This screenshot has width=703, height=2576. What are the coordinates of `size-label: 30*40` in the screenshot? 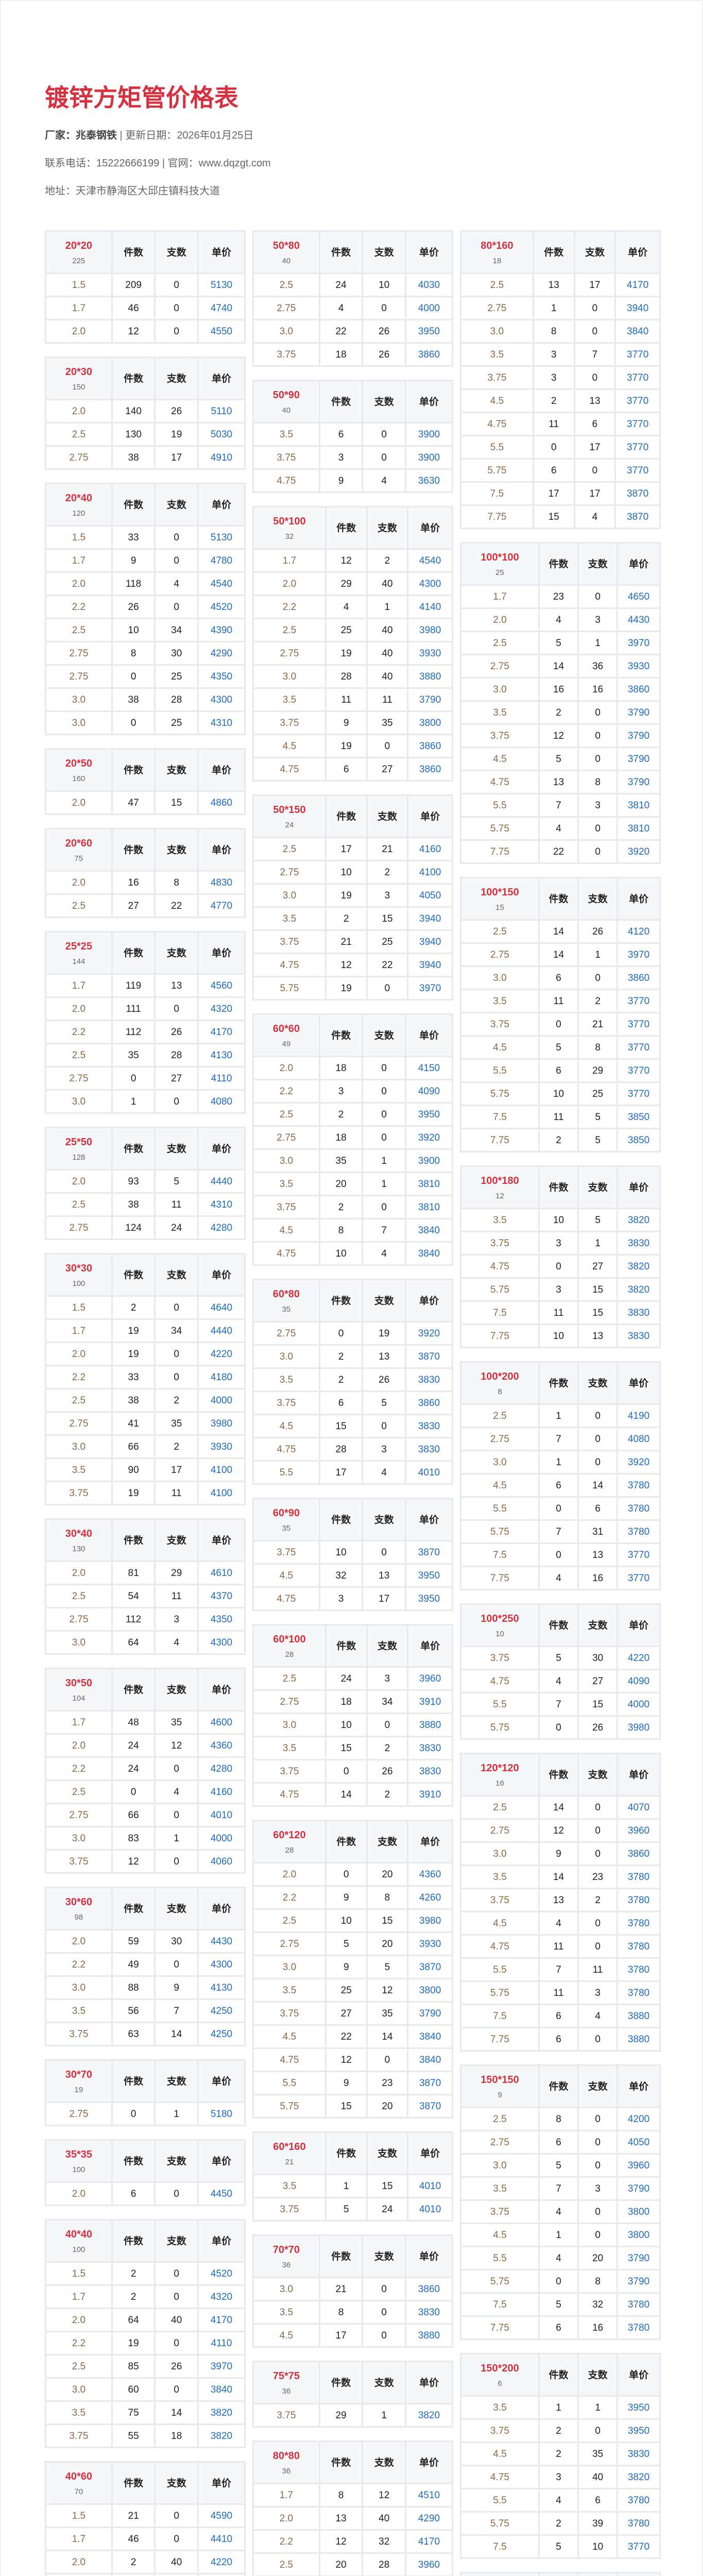 It's located at (79, 1533).